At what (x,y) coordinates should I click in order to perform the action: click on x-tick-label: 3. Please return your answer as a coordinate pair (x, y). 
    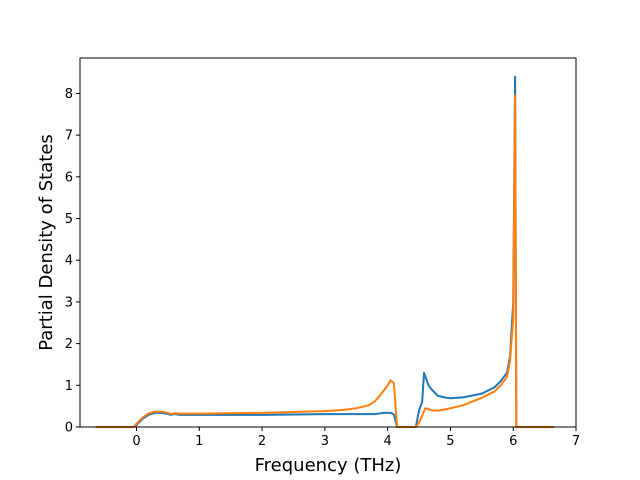
    Looking at the image, I should click on (325, 441).